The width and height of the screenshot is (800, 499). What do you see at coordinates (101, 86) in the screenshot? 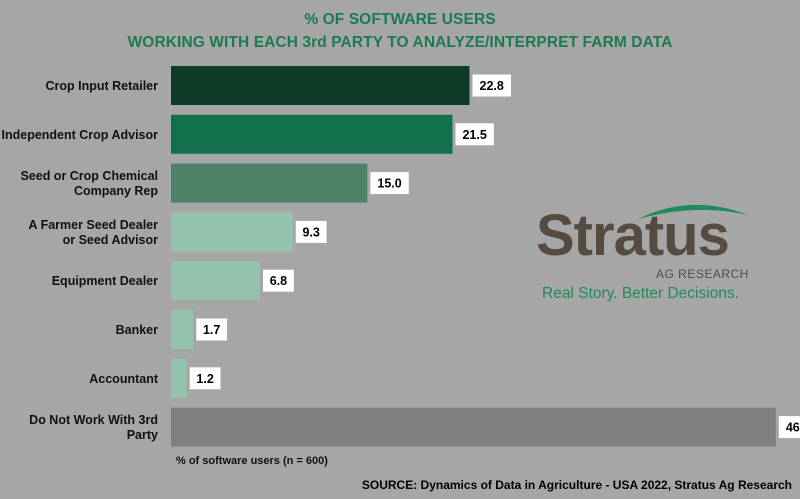
I see `category-label: Crop Input Retailer` at bounding box center [101, 86].